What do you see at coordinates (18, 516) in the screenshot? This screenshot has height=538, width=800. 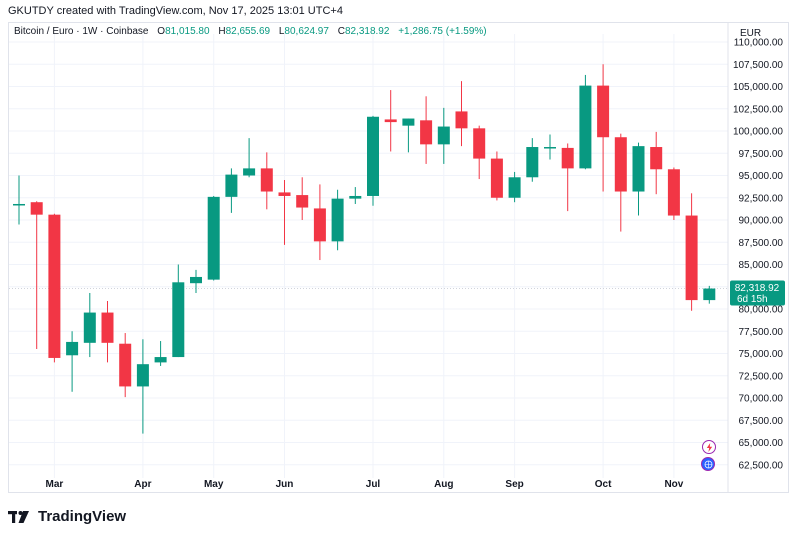 I see `tradingview-logo-icon` at bounding box center [18, 516].